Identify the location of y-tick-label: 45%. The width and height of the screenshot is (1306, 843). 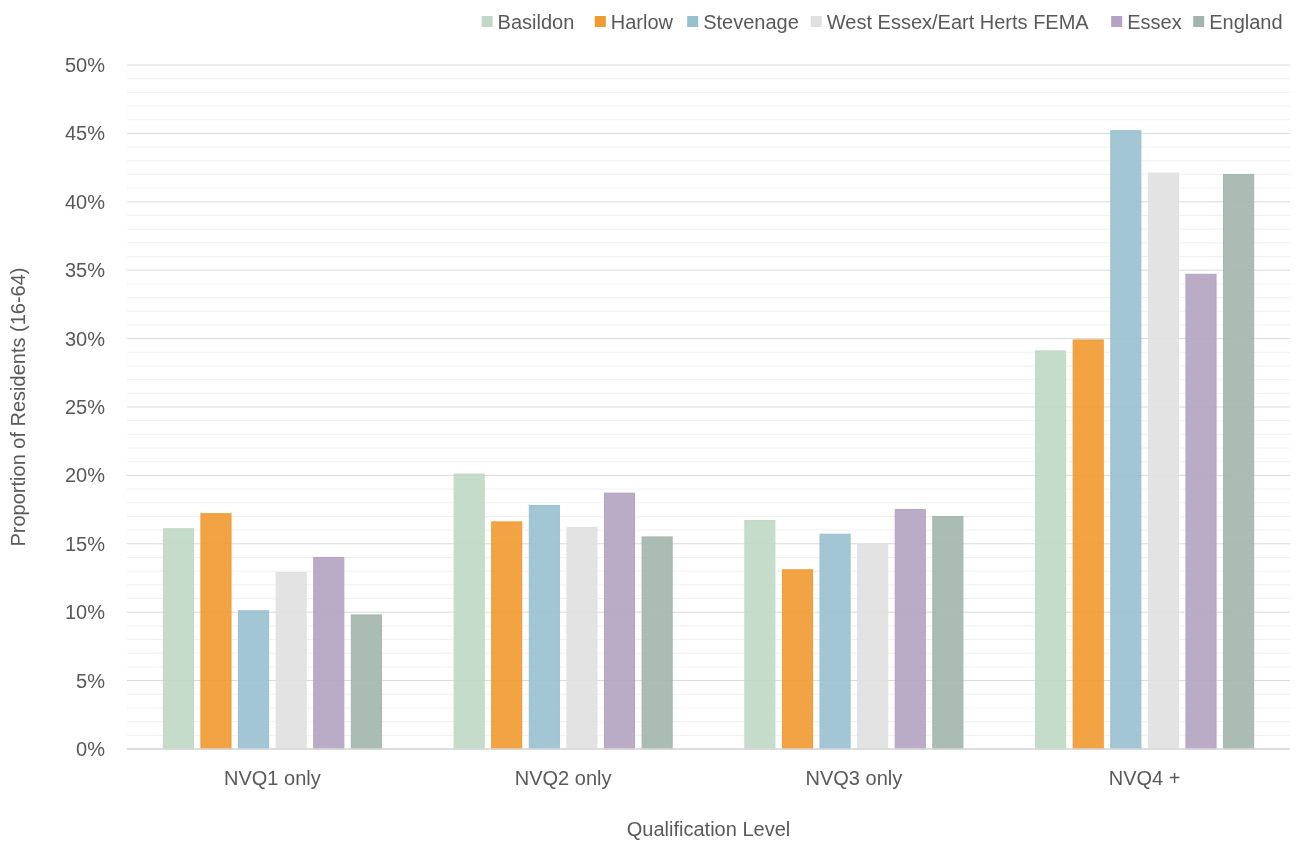
(85, 133).